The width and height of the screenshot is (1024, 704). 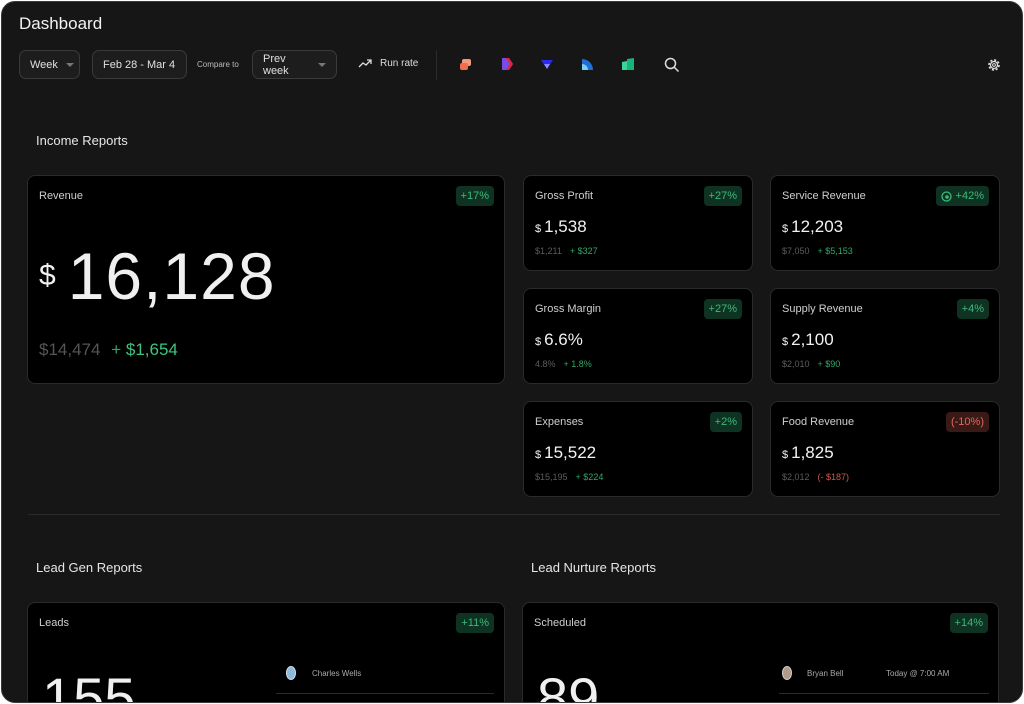 I want to click on delta-value: + 1.8%, so click(x=577, y=364).